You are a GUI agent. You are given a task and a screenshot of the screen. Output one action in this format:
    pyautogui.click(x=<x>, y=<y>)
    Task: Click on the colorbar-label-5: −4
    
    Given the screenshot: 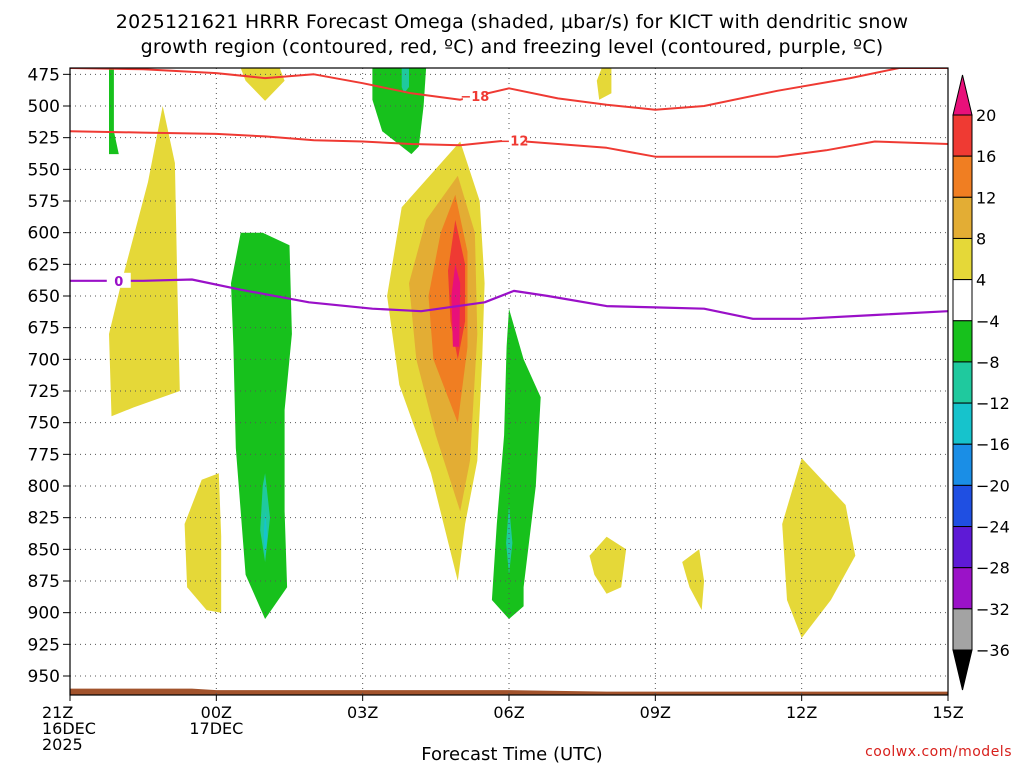 What is the action you would take?
    pyautogui.click(x=988, y=321)
    